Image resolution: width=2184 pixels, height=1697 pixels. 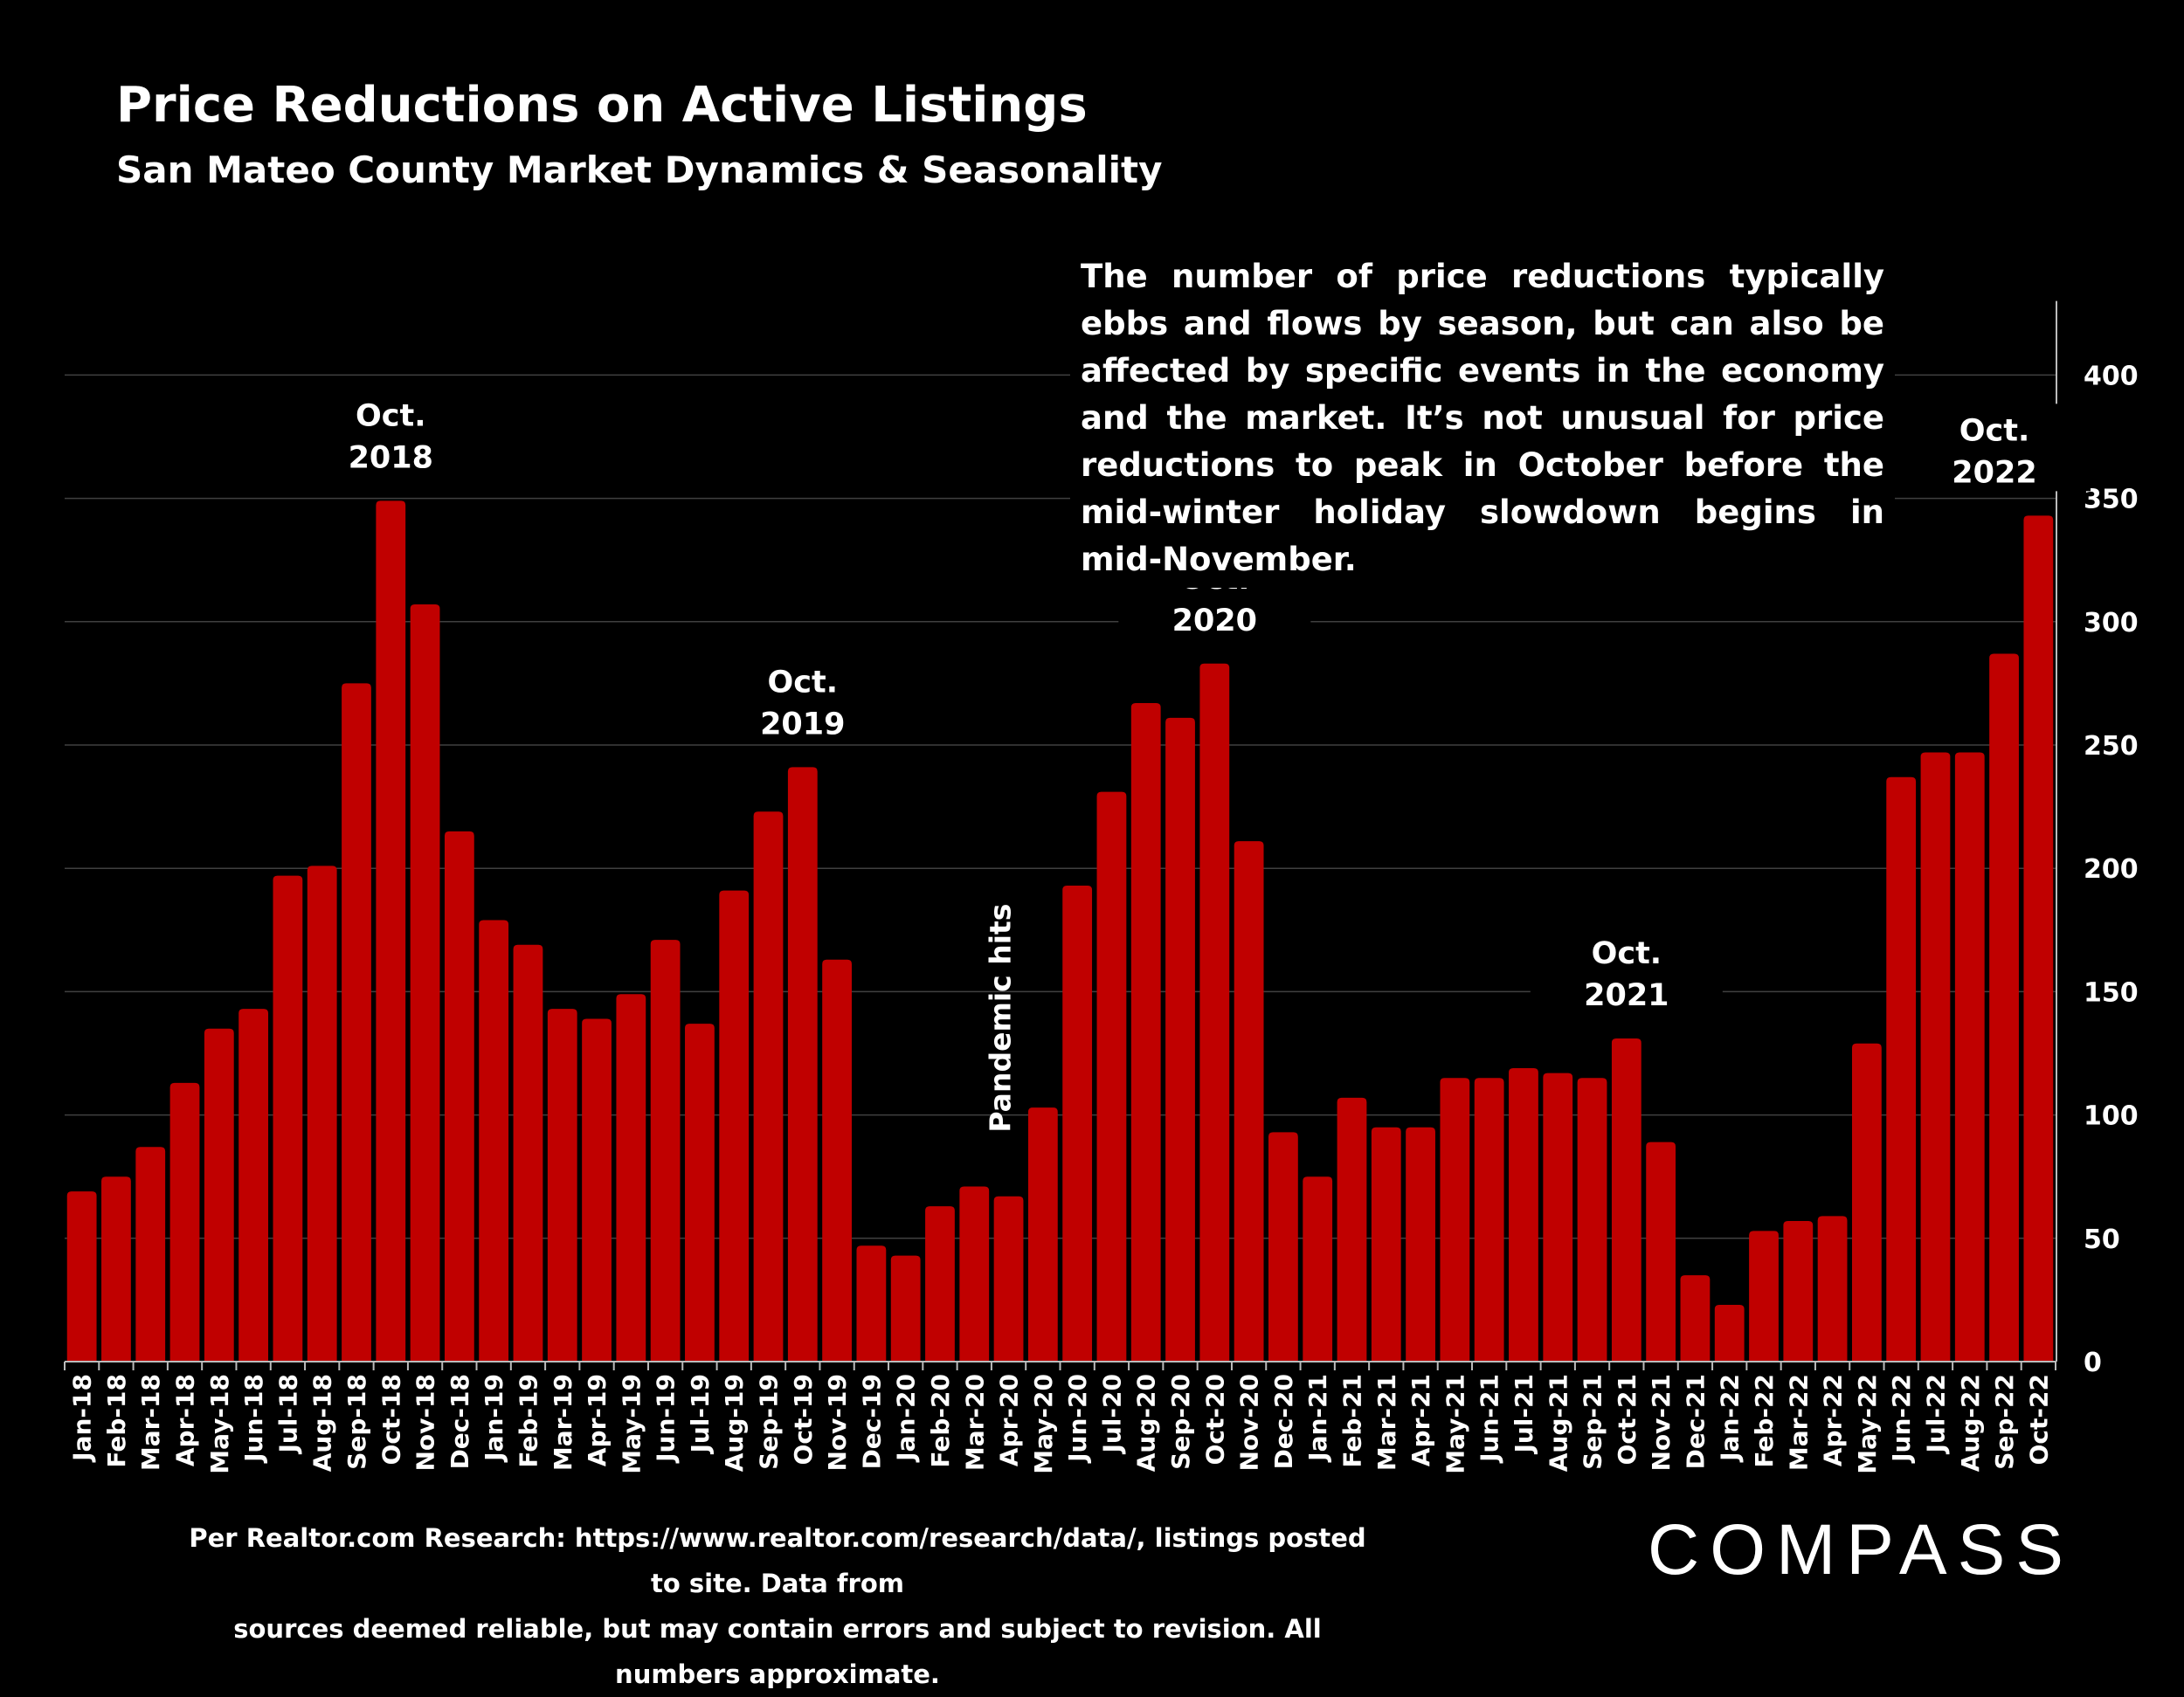 What do you see at coordinates (2111, 869) in the screenshot?
I see `y-tick-label: 200` at bounding box center [2111, 869].